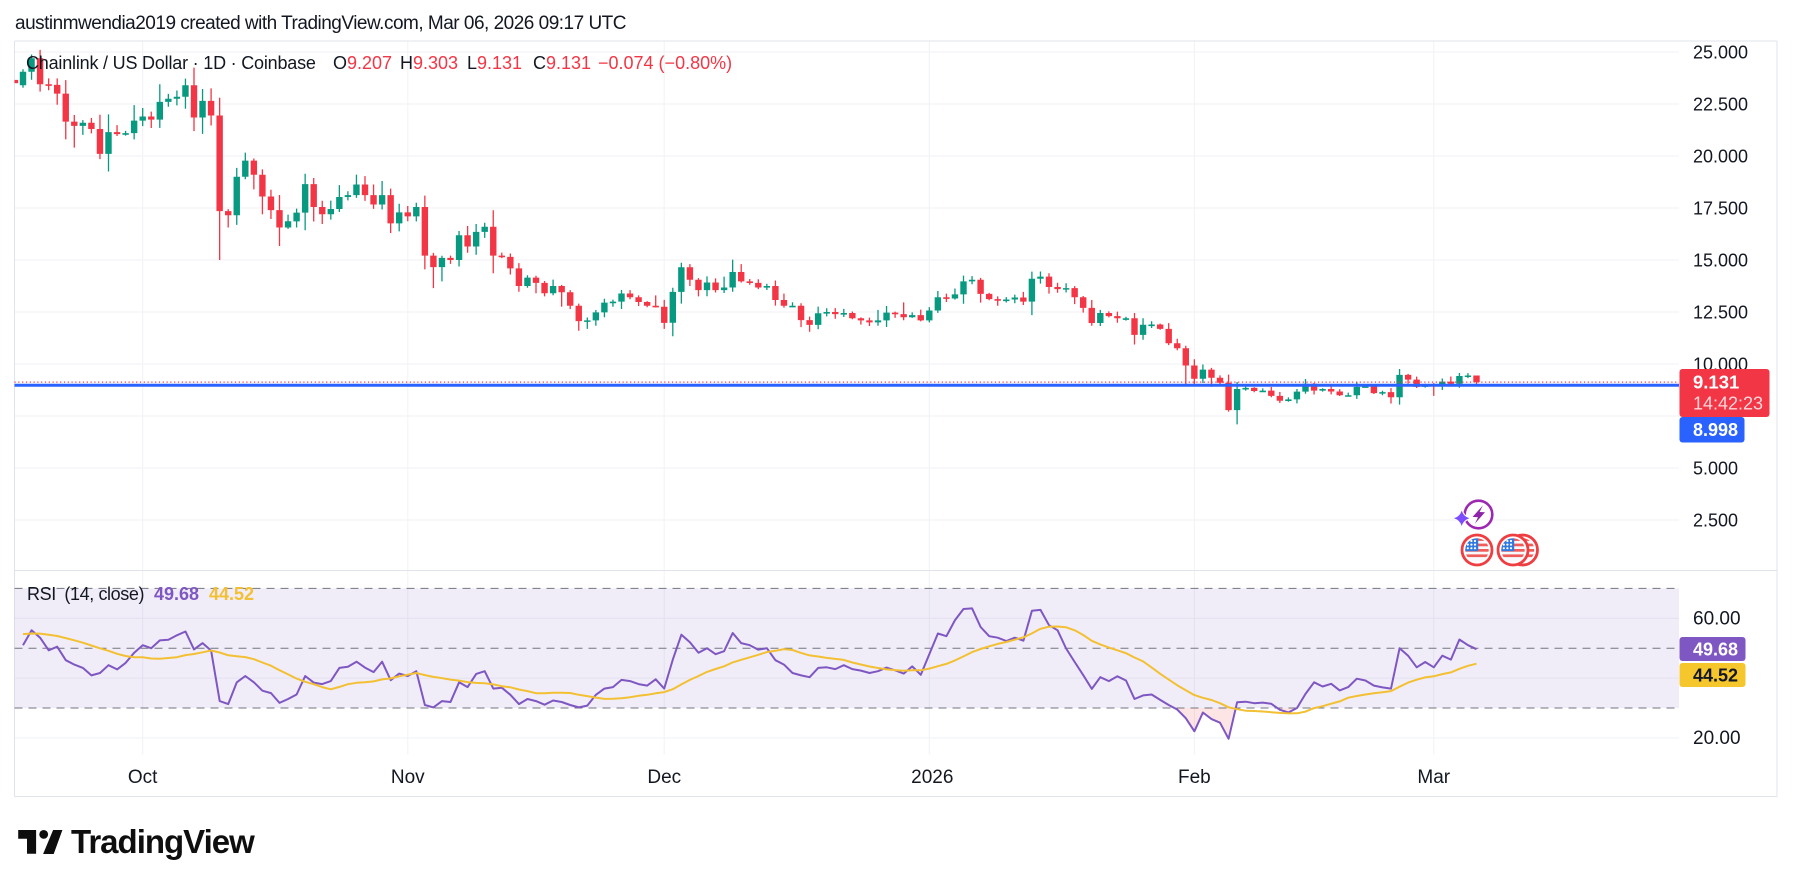 The height and width of the screenshot is (887, 1793). What do you see at coordinates (1715, 520) in the screenshot?
I see `svg-text: 2.500` at bounding box center [1715, 520].